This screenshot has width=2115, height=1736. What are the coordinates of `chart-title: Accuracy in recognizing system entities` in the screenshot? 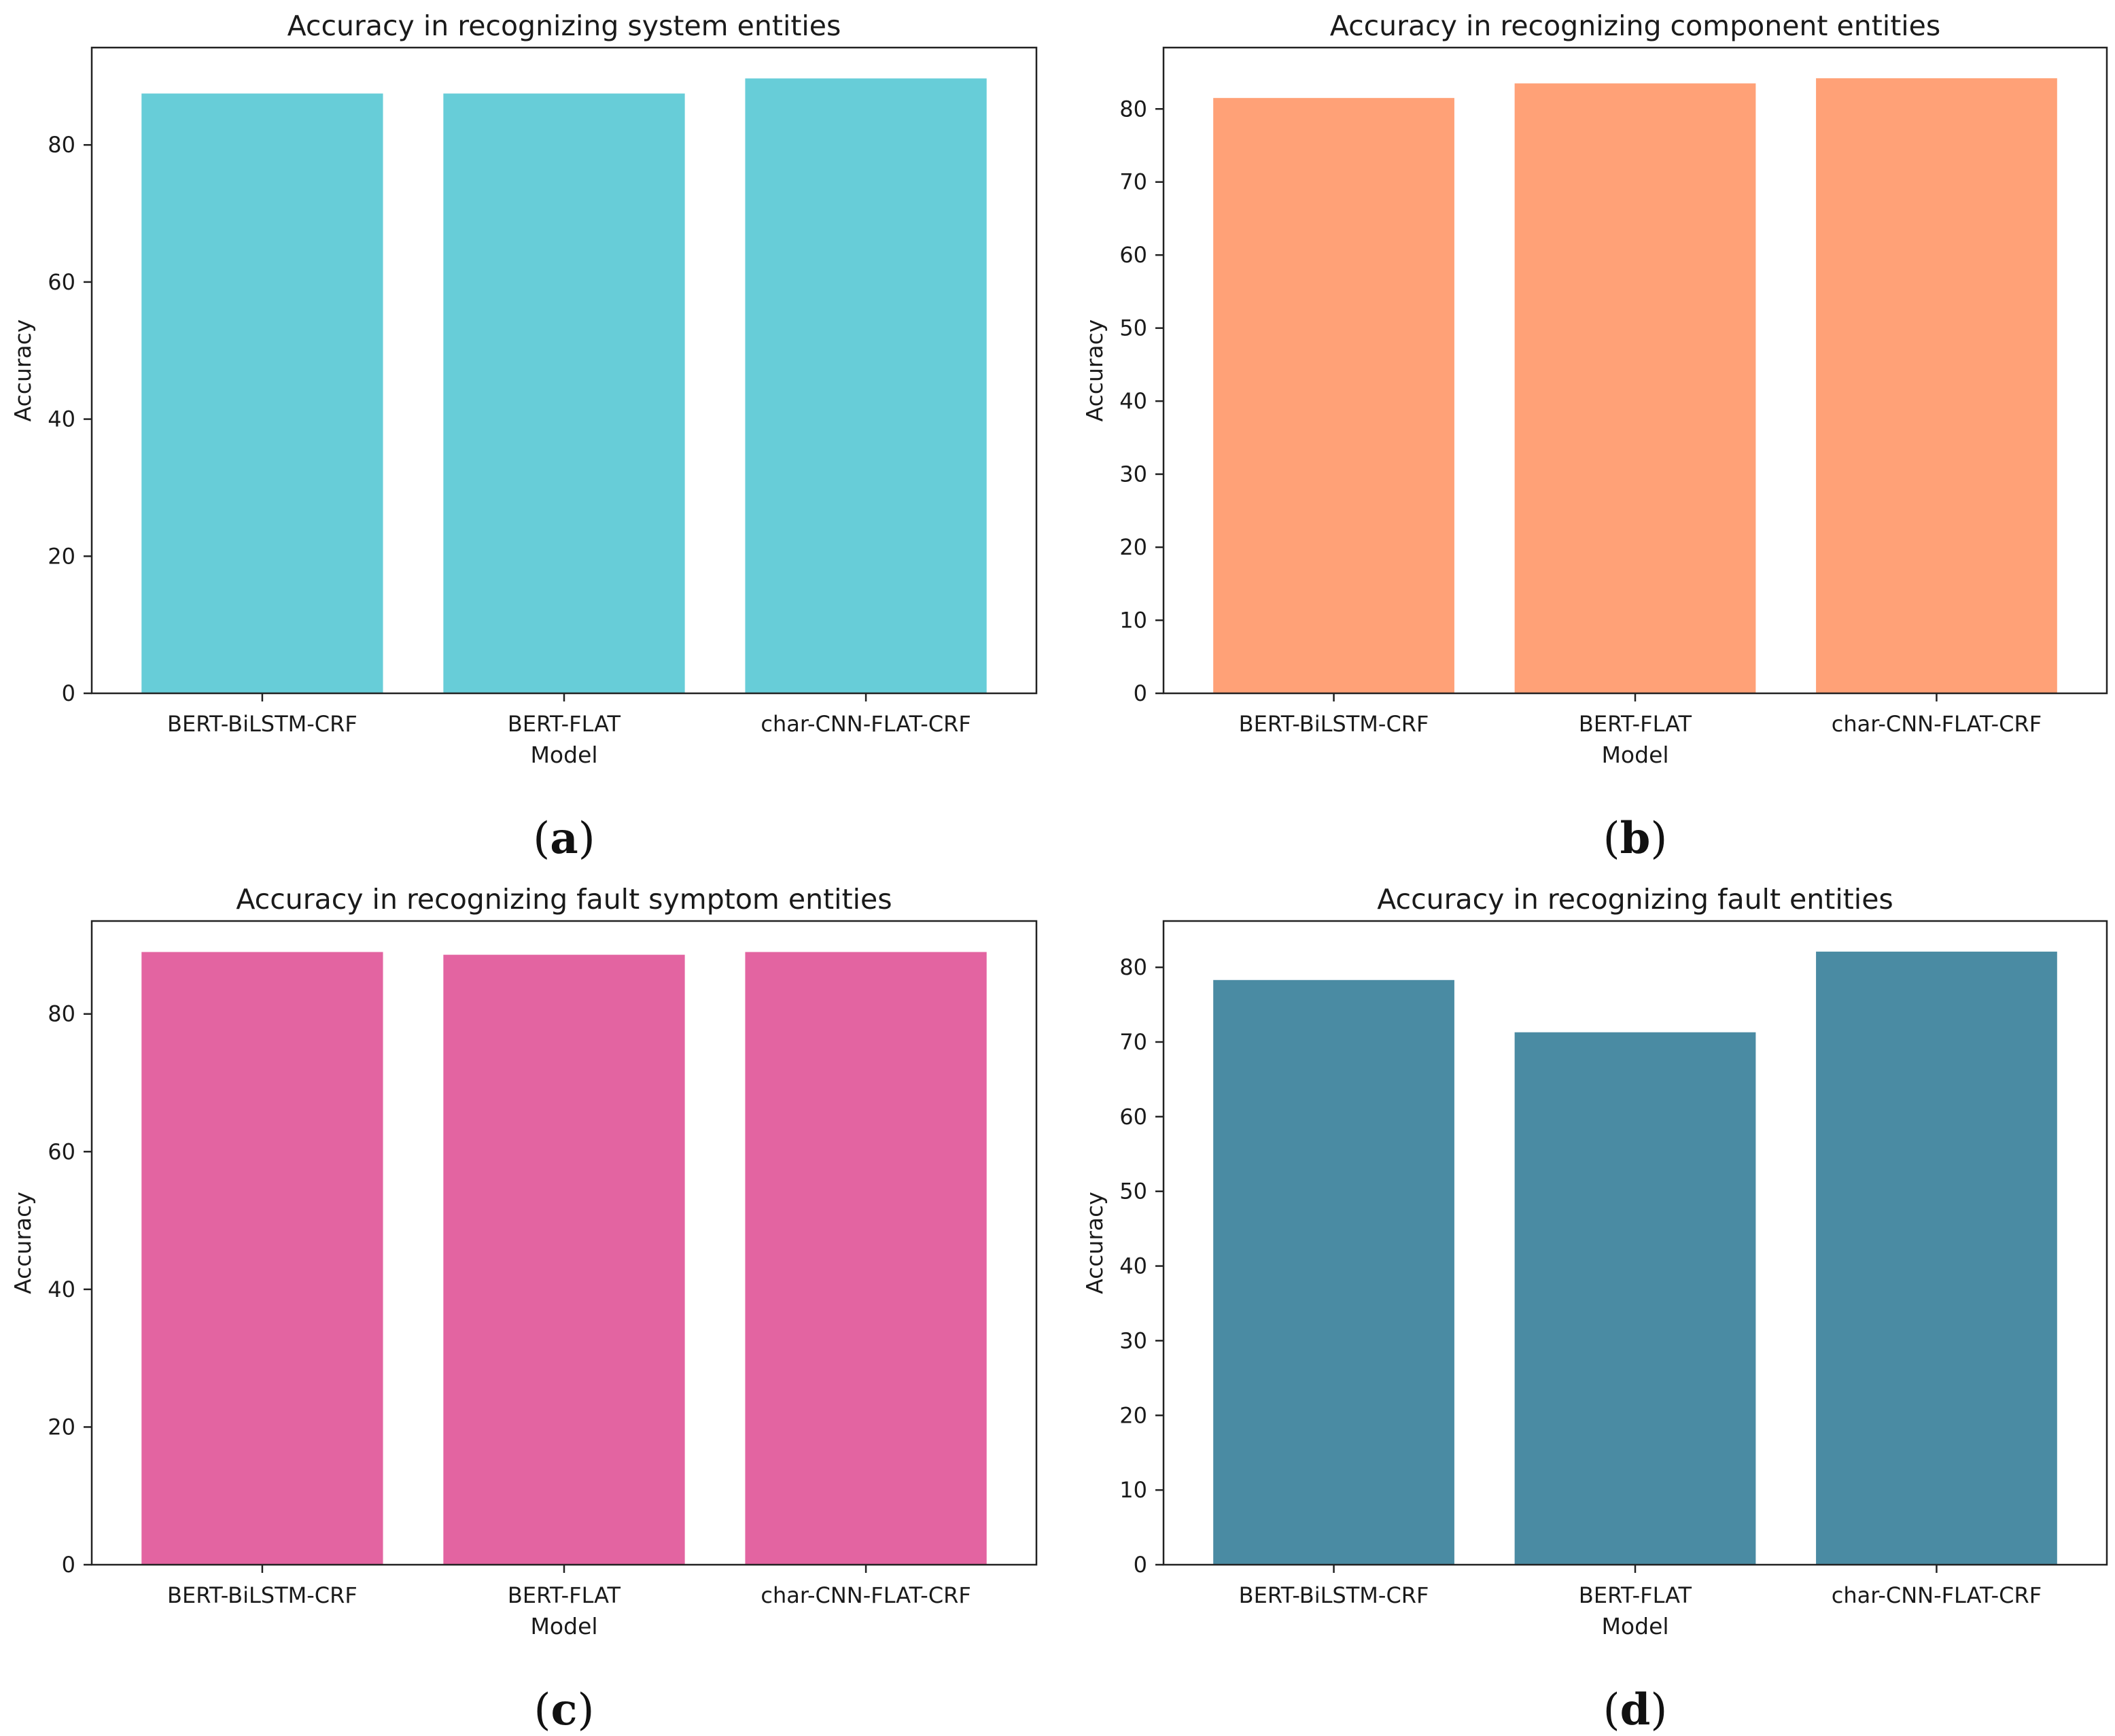 It's located at (564, 26).